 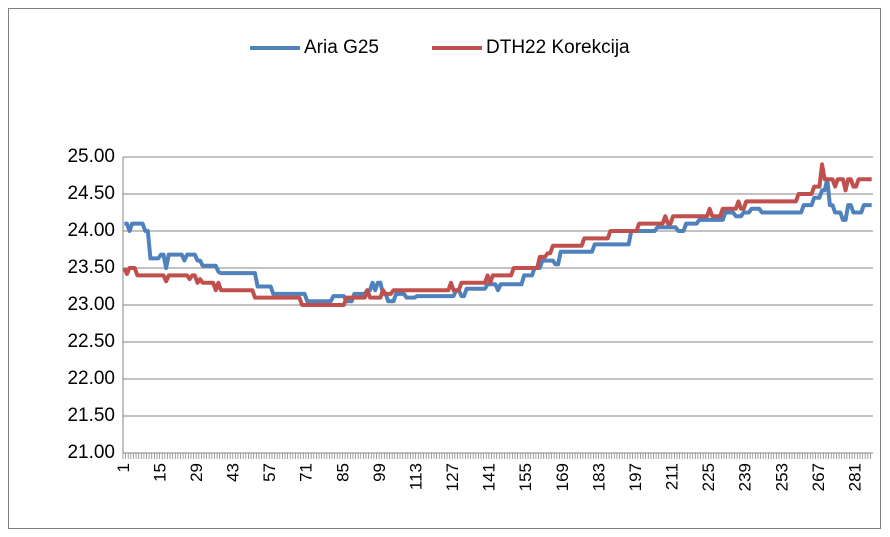 What do you see at coordinates (562, 477) in the screenshot?
I see `x-tick-label: 169` at bounding box center [562, 477].